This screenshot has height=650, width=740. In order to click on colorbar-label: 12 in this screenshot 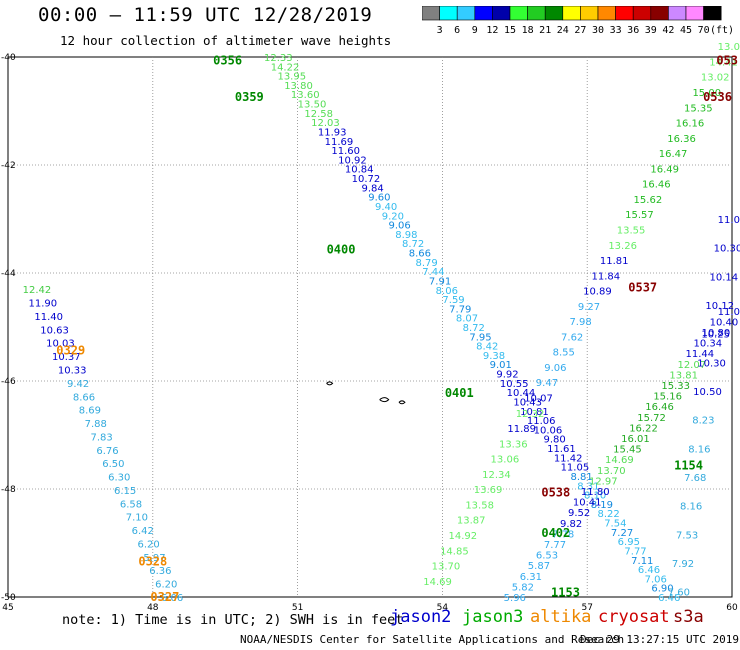, I will do `click(492, 30)`.